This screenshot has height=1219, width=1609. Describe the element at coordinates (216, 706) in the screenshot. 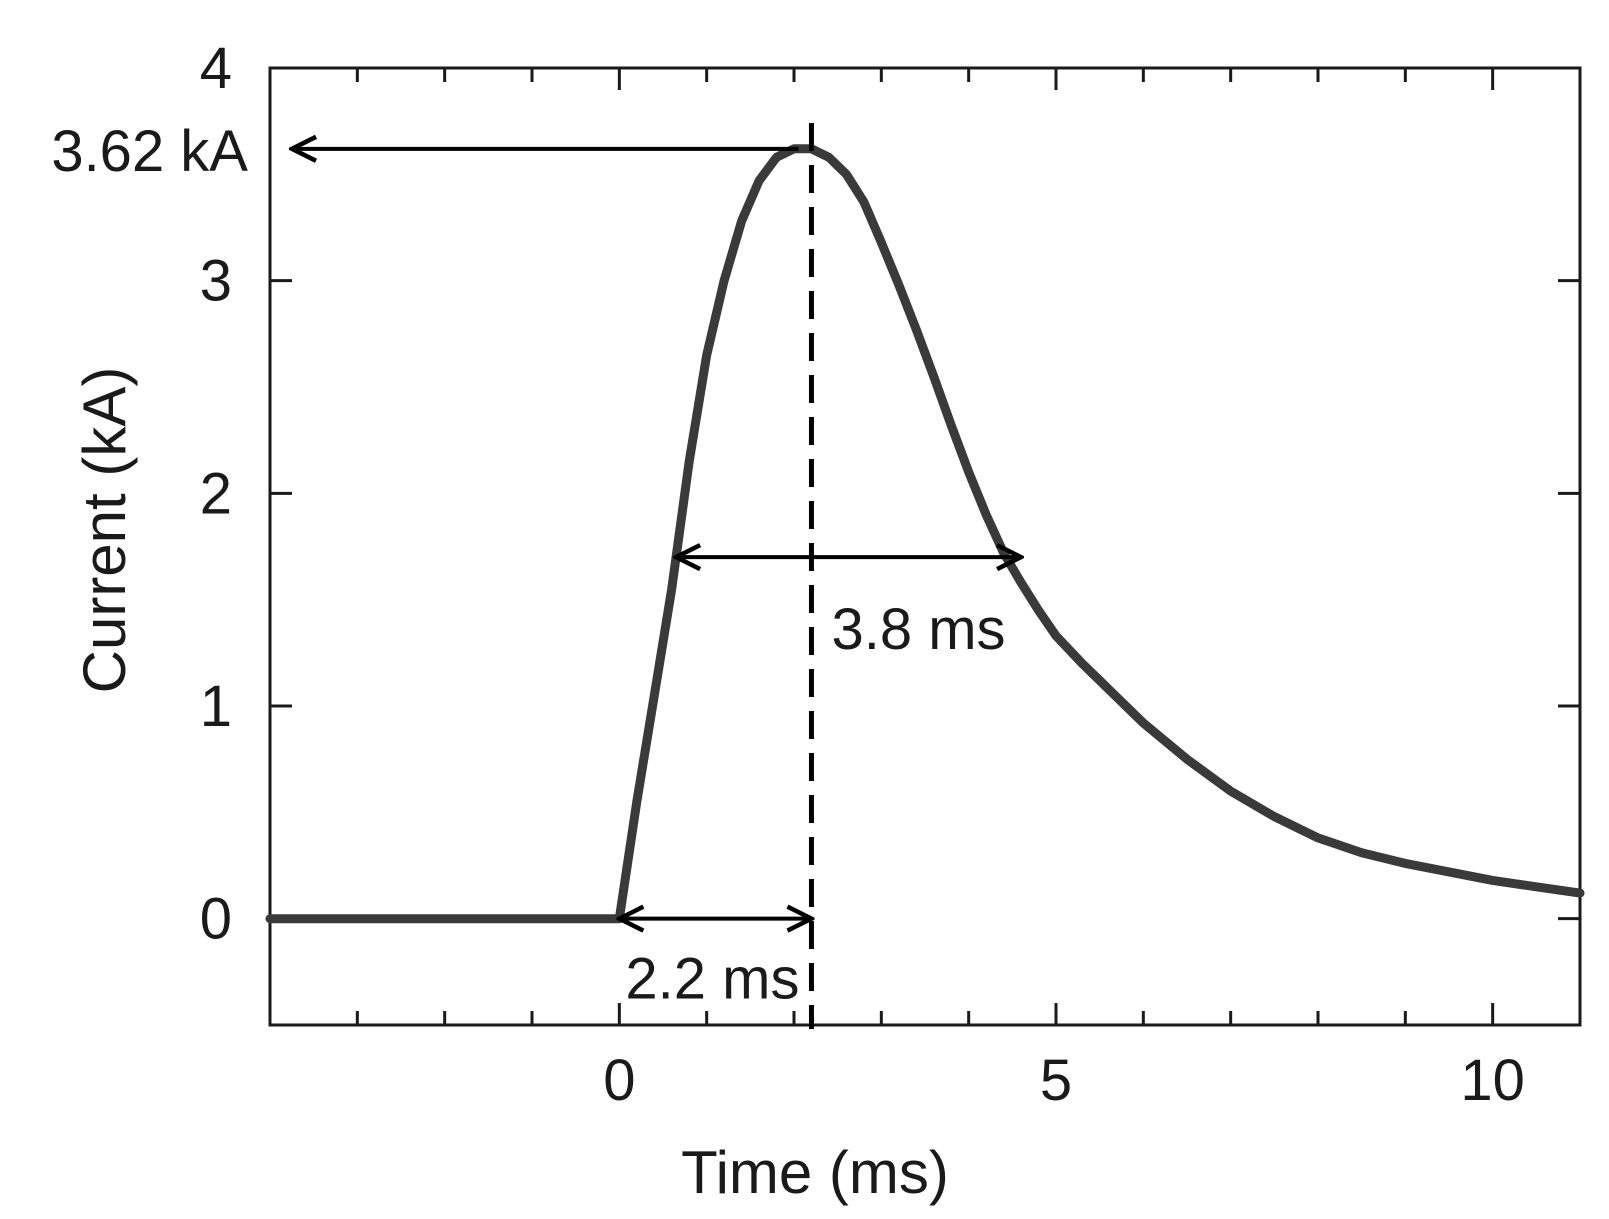

I see `y-tick-label: 1` at that location.